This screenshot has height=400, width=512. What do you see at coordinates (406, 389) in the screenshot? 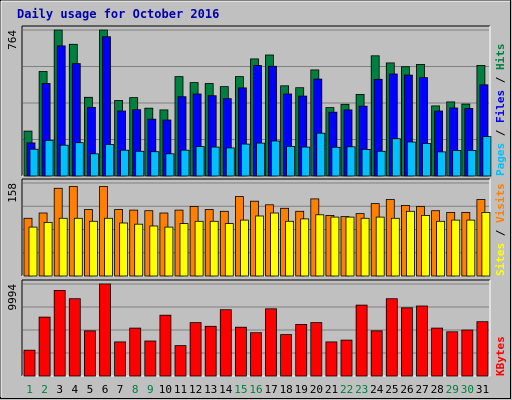
I see `day-label: 26` at bounding box center [406, 389].